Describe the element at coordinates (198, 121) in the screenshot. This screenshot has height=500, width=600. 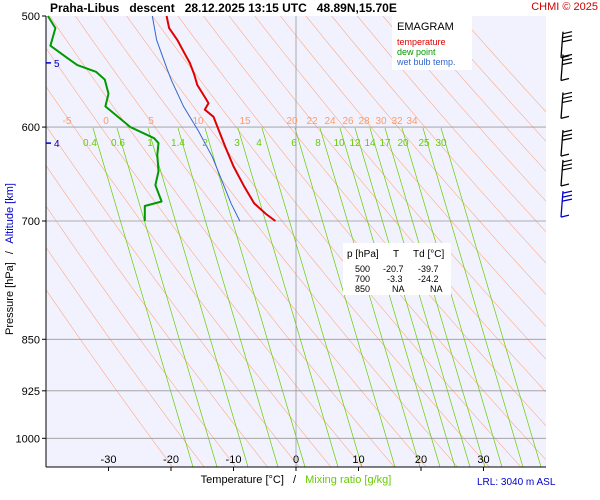
I see `dry-adiabat-label: 10` at that location.